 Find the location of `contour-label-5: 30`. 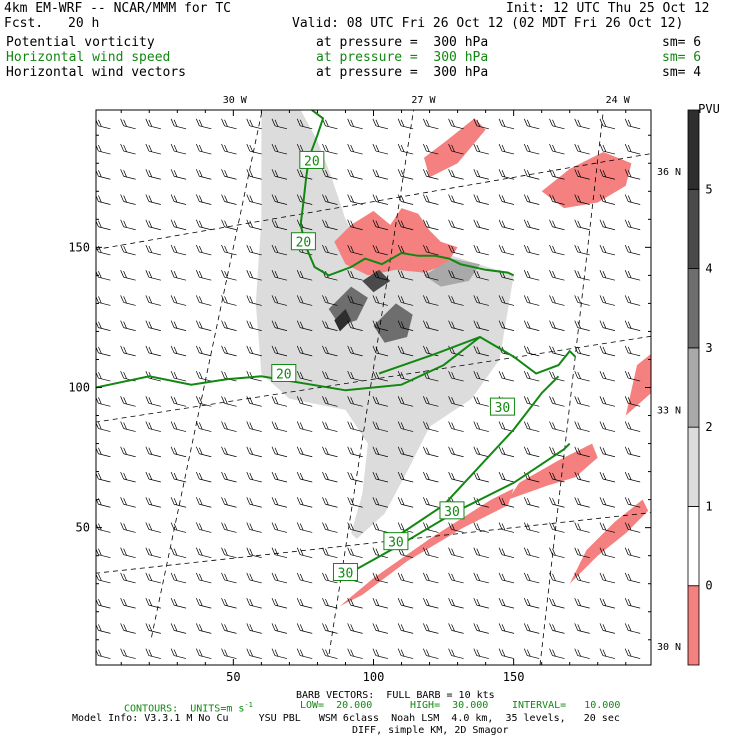

contour-label-5: 30 is located at coordinates (396, 543).